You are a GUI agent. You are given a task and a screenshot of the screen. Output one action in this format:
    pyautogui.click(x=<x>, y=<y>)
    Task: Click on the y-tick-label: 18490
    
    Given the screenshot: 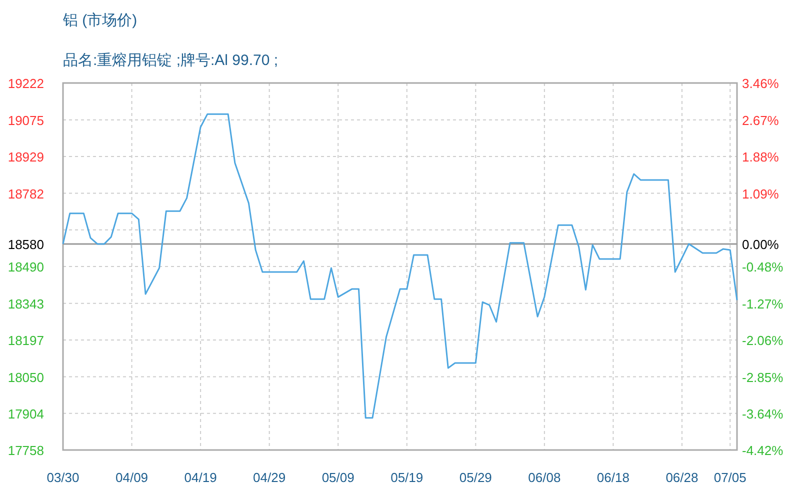 What is the action you would take?
    pyautogui.click(x=26, y=267)
    